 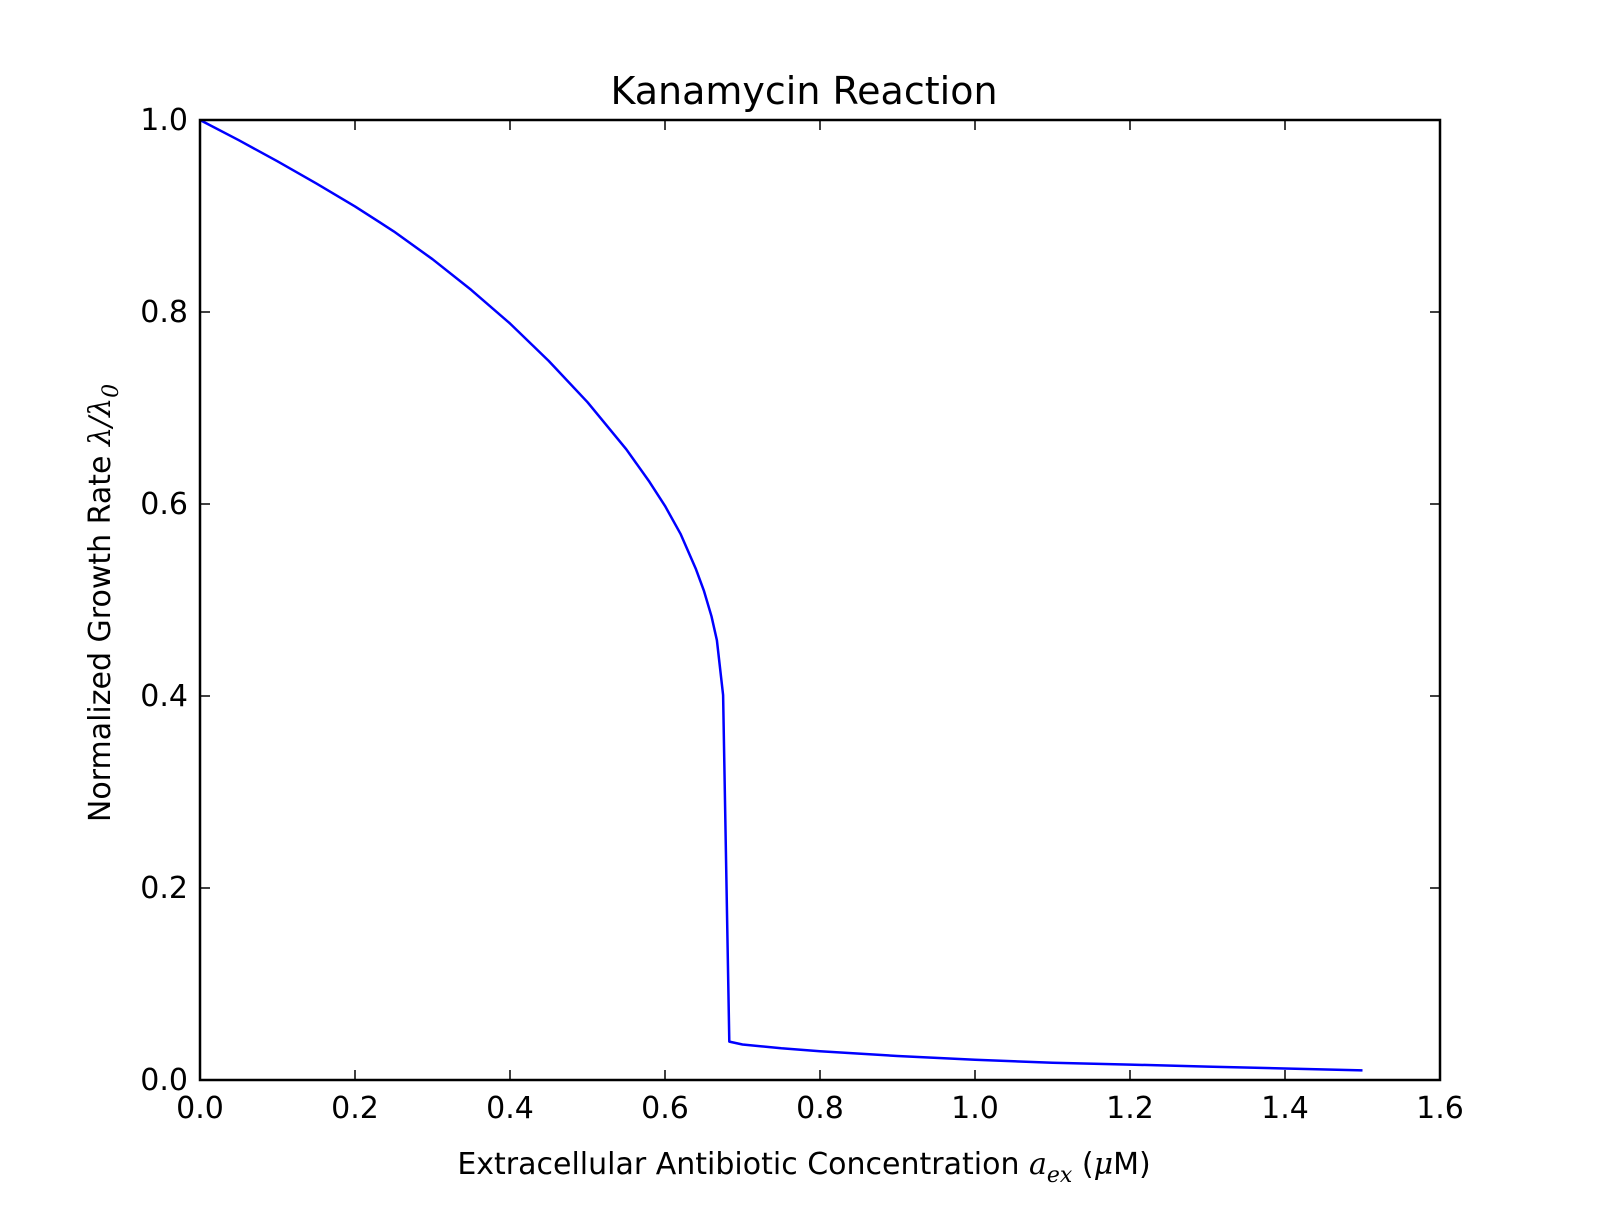 What do you see at coordinates (100, 422) in the screenshot?
I see `y-axis-label-slash: /` at bounding box center [100, 422].